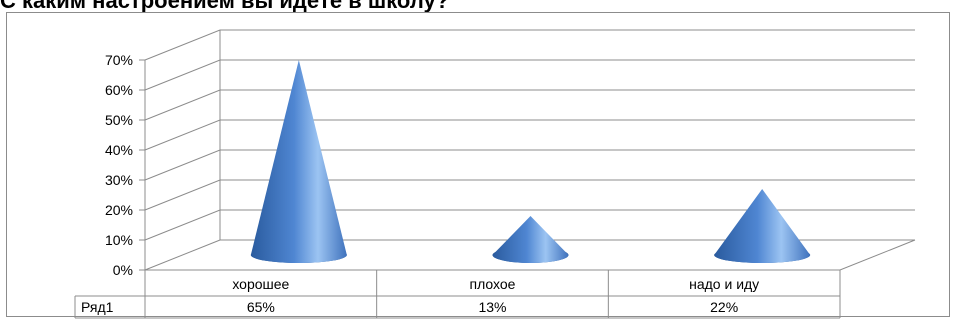 The height and width of the screenshot is (320, 955). What do you see at coordinates (119, 60) in the screenshot?
I see `y-tick-label: 70%` at bounding box center [119, 60].